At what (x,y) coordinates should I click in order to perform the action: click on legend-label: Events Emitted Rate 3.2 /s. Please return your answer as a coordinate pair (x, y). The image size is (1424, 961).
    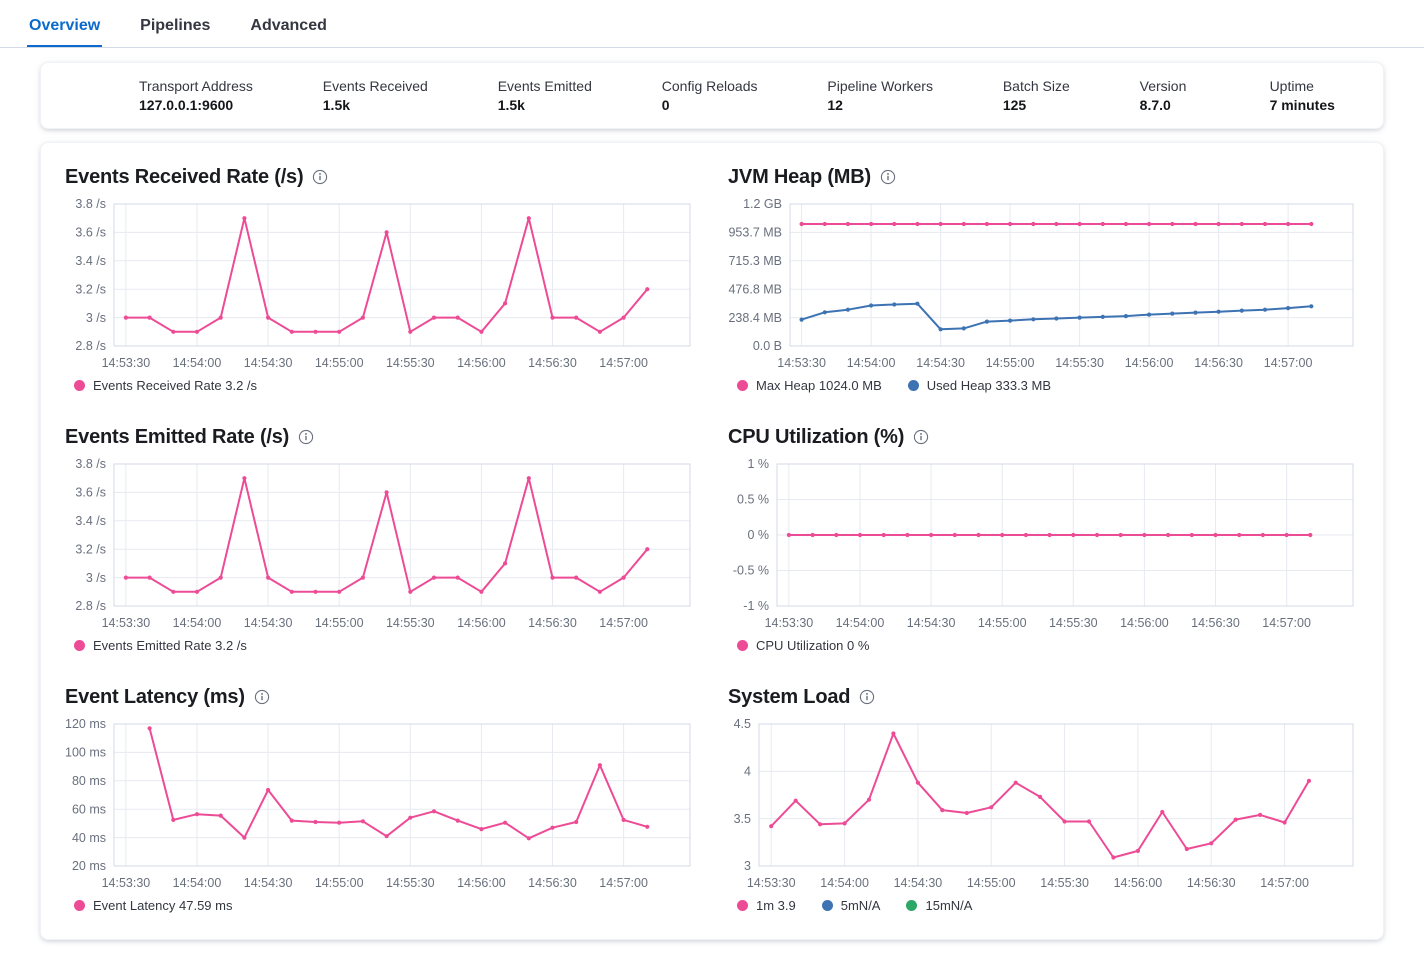
    Looking at the image, I should click on (170, 645).